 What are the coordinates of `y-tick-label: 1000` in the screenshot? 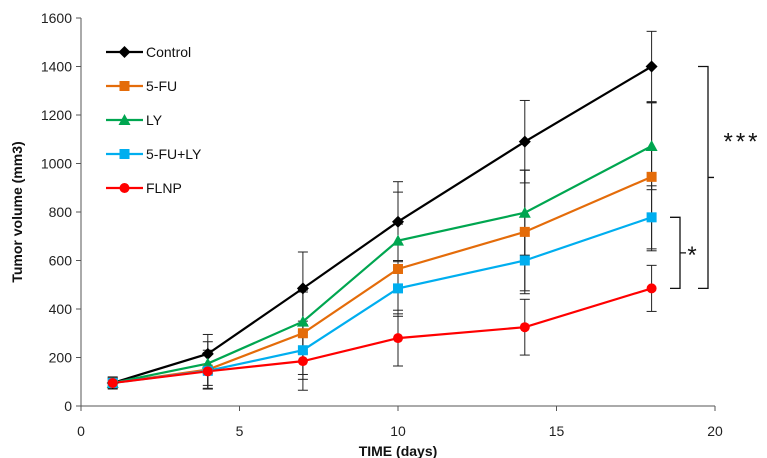 It's located at (56, 164).